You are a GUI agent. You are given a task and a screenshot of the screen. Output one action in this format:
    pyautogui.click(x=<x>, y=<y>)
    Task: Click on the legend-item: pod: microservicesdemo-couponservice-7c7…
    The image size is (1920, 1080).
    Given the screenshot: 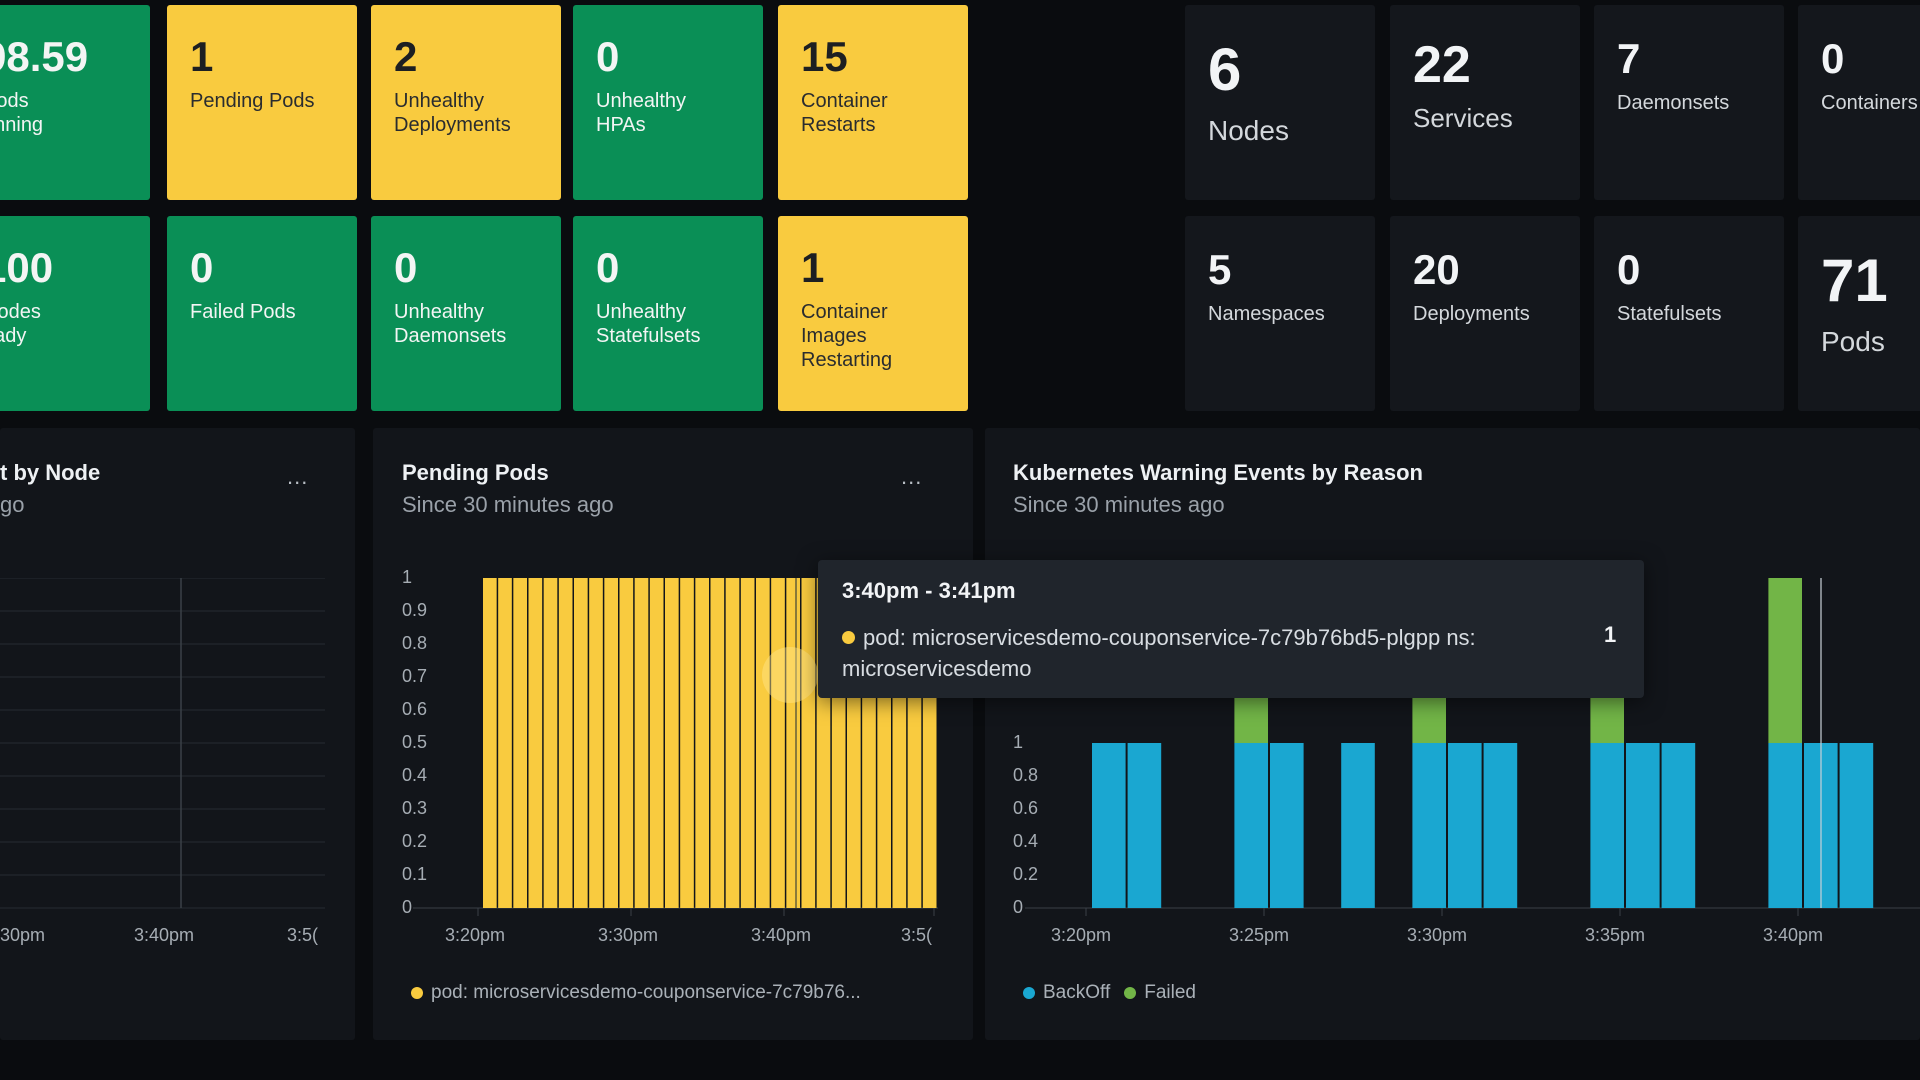 What is the action you would take?
    pyautogui.click(x=636, y=993)
    